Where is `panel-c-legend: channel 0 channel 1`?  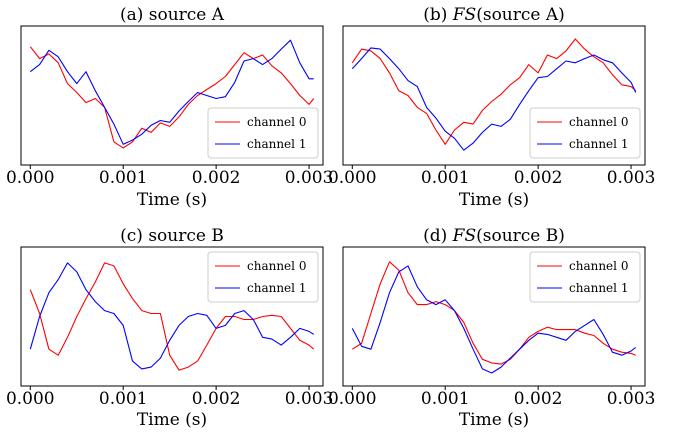
panel-c-legend: channel 0 channel 1 is located at coordinates (263, 277).